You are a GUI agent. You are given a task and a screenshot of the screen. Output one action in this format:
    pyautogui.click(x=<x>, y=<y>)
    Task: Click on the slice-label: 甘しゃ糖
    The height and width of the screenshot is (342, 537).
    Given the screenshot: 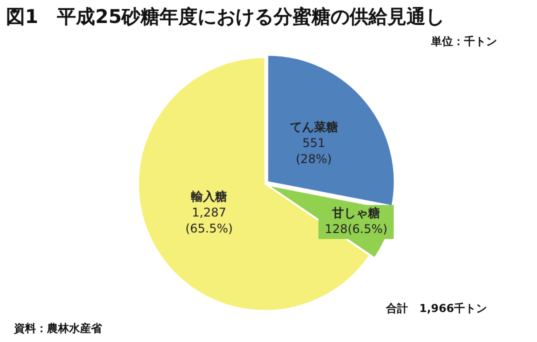 What is the action you would take?
    pyautogui.click(x=355, y=213)
    